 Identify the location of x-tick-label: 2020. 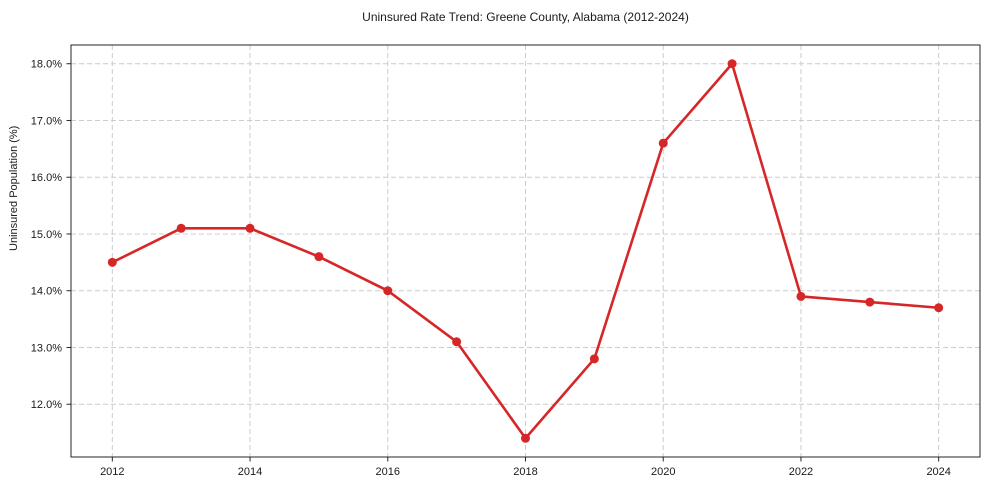
(663, 472).